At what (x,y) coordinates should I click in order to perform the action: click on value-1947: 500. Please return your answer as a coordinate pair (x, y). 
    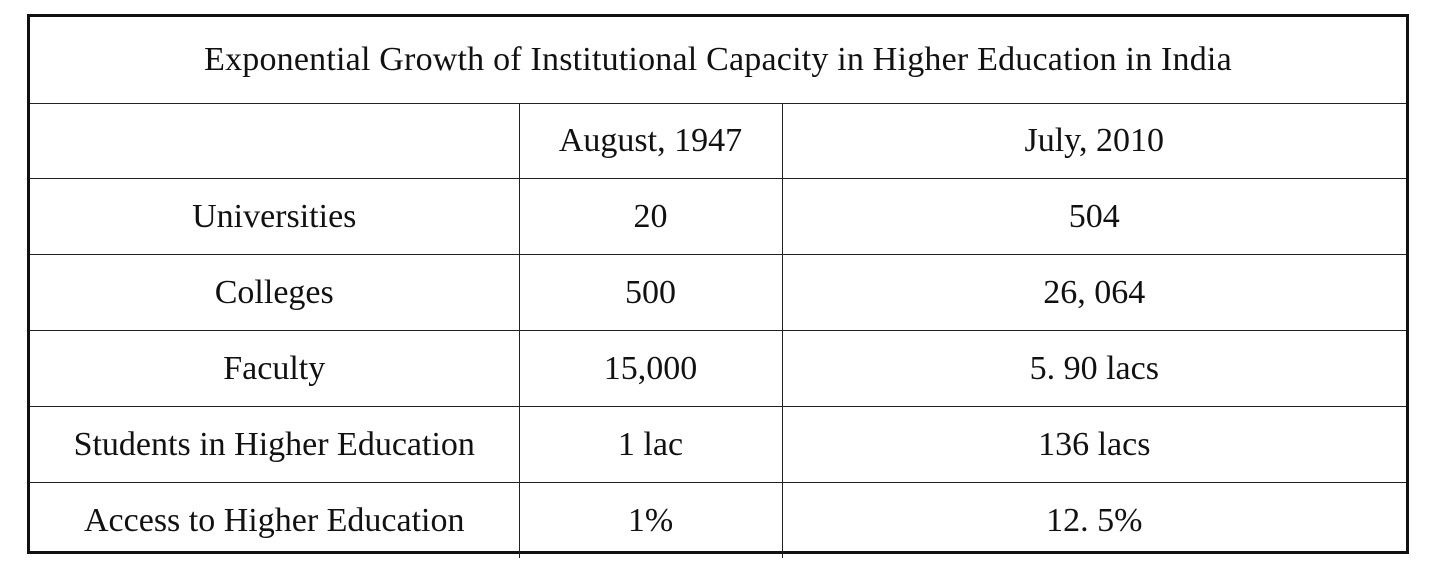
    Looking at the image, I should click on (650, 292).